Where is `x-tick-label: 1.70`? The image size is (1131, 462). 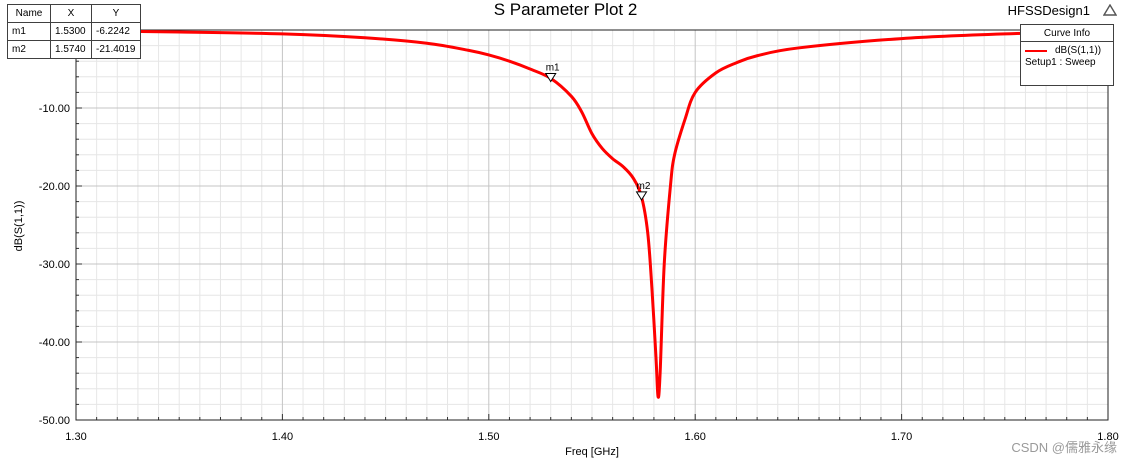 x-tick-label: 1.70 is located at coordinates (901, 437).